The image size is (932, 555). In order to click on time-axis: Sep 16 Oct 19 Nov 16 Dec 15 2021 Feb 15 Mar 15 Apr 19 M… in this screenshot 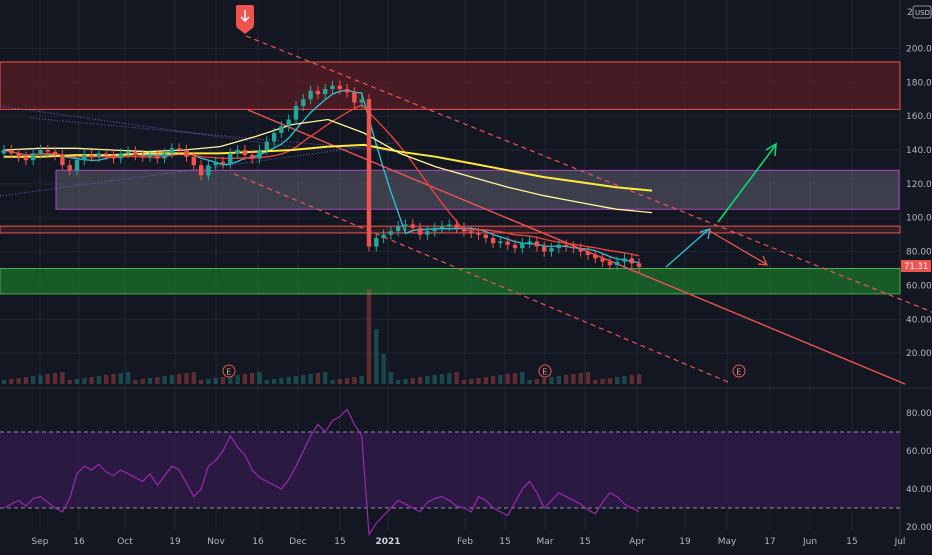, I will do `click(469, 542)`.